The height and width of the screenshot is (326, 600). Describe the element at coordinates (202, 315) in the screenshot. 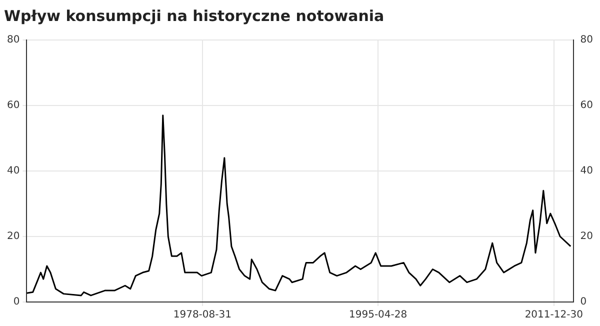

I see `x-tick-label: 1978-08-31` at that location.